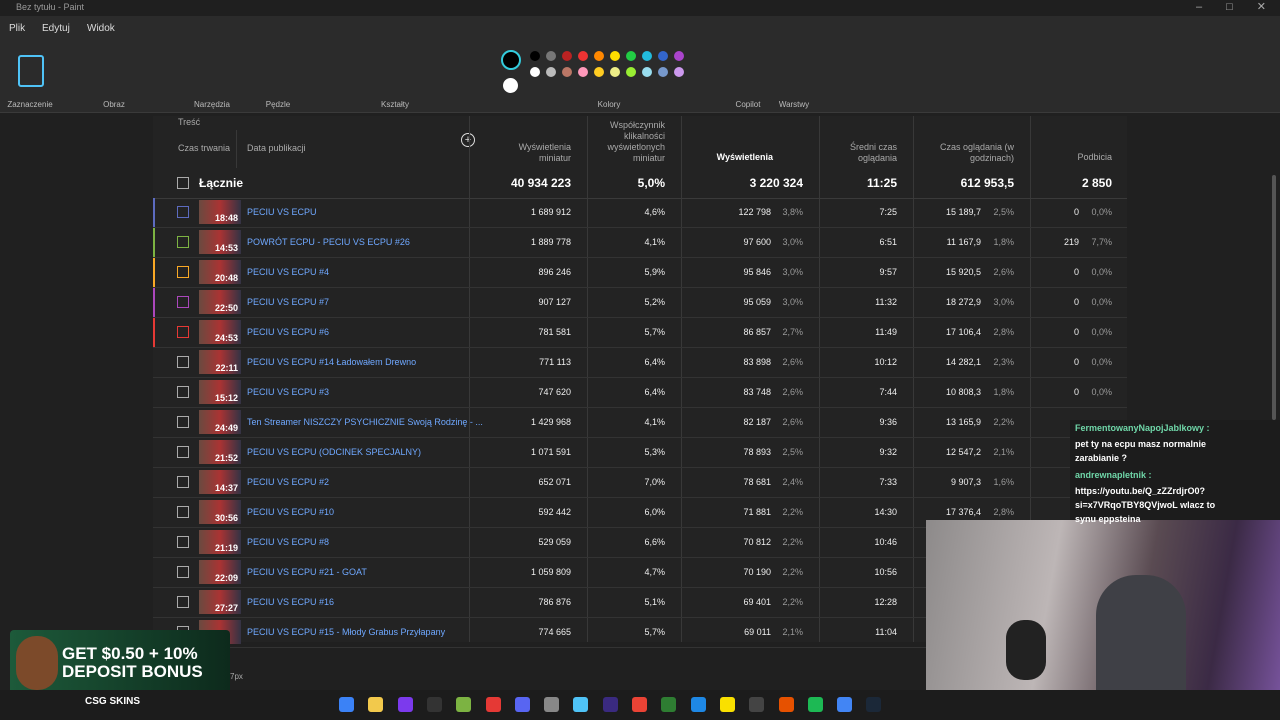  I want to click on status-text: 7px, so click(236, 676).